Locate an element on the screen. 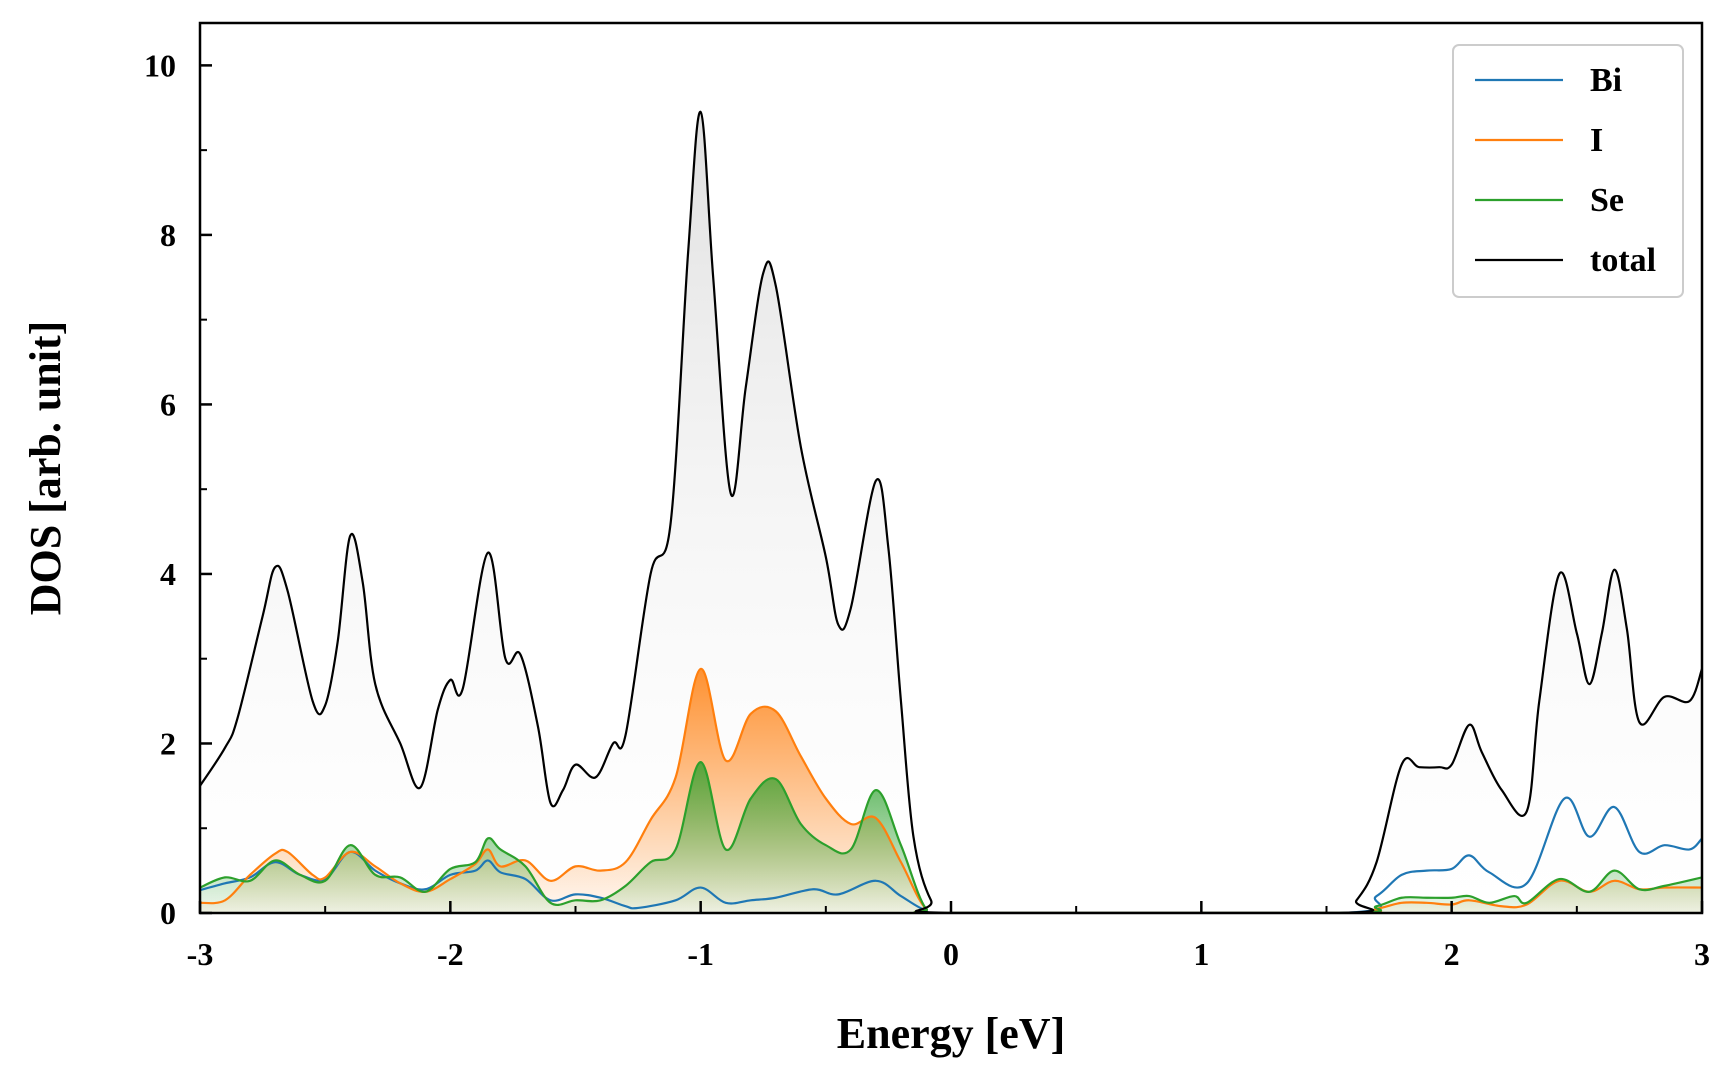 This screenshot has height=1085, width=1728. x-tick-label: 0 is located at coordinates (951, 954).